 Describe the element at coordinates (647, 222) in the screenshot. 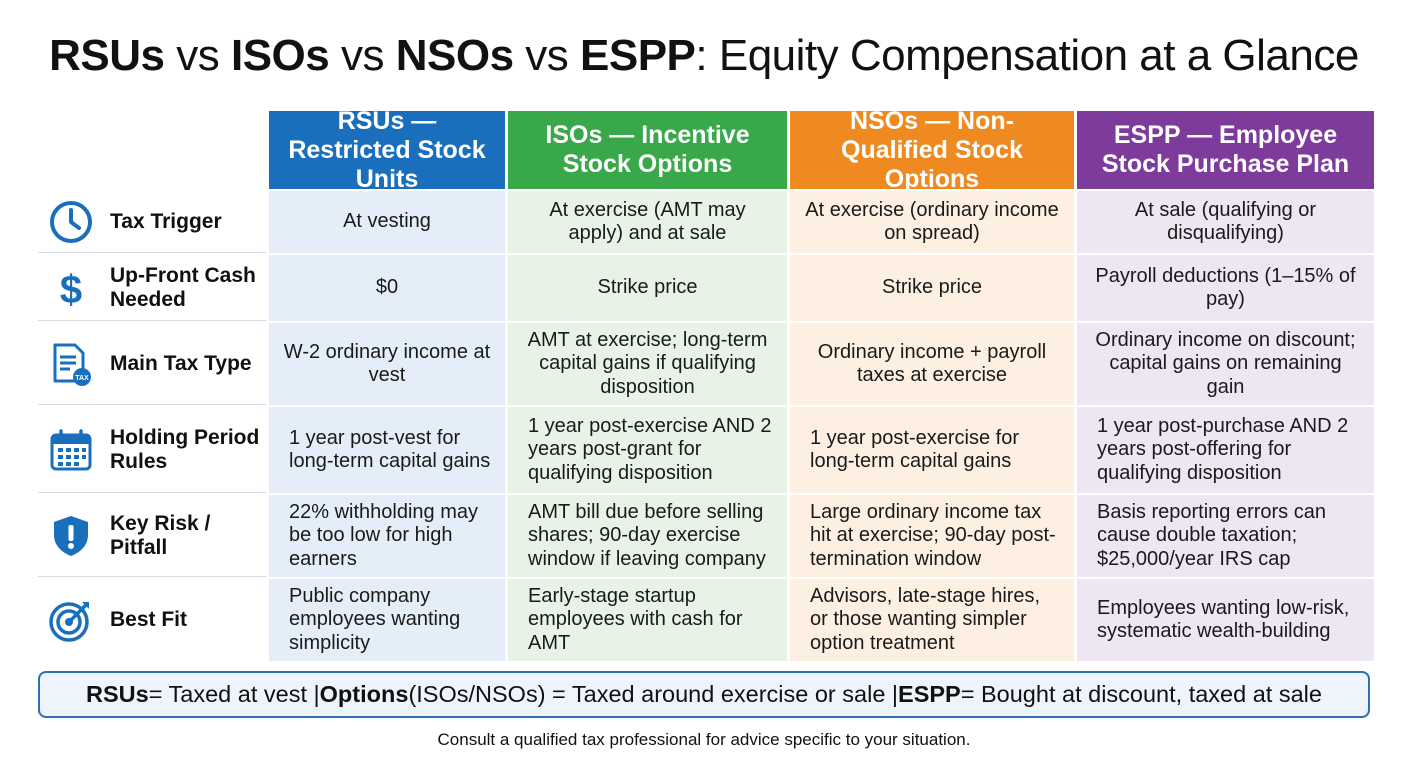

I see `table-cell: At exercise (AMT may apply) and at sale` at that location.